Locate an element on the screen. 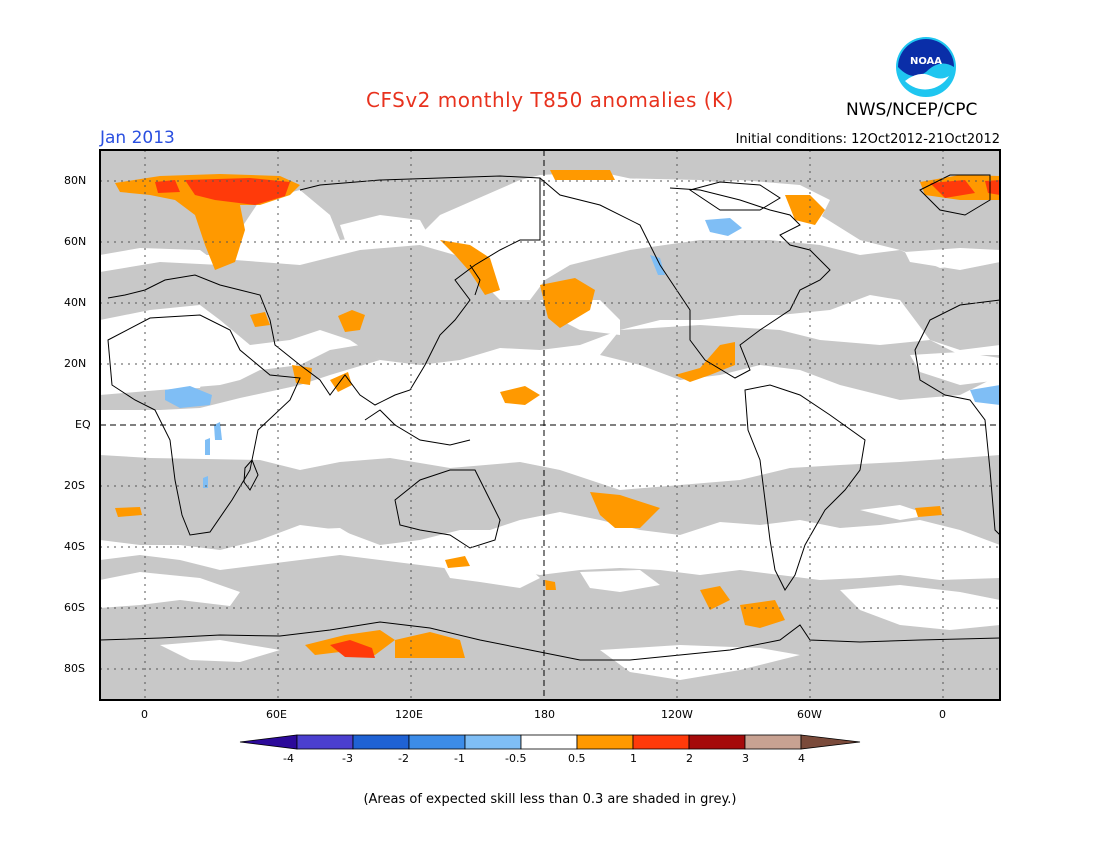 The width and height of the screenshot is (1100, 850). page-title: CFSv2 monthly T850 anomalies (K) is located at coordinates (550, 100).